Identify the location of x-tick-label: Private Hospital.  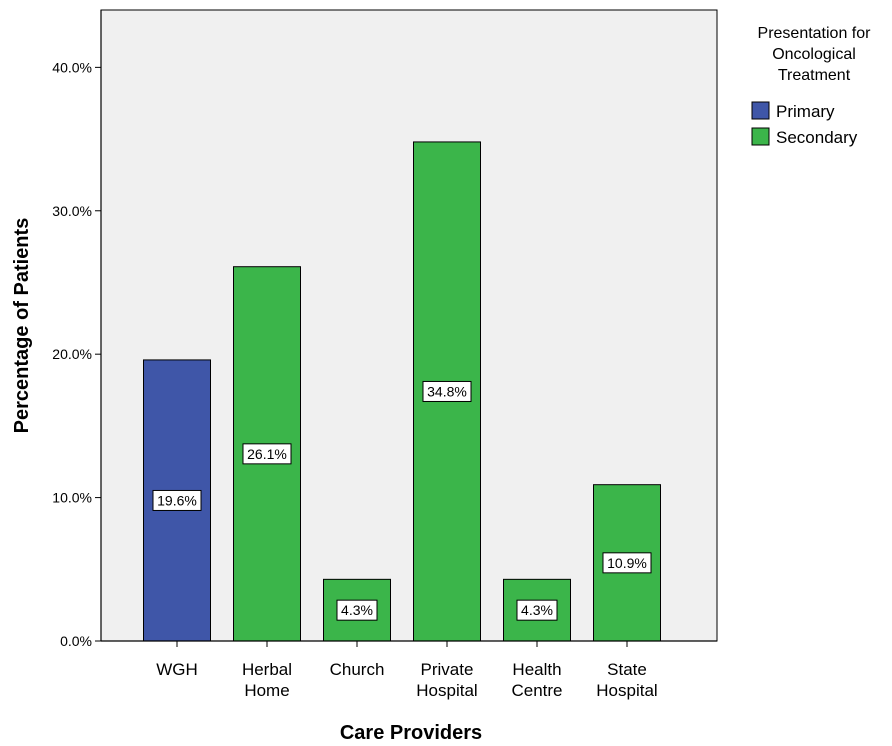
(446, 680).